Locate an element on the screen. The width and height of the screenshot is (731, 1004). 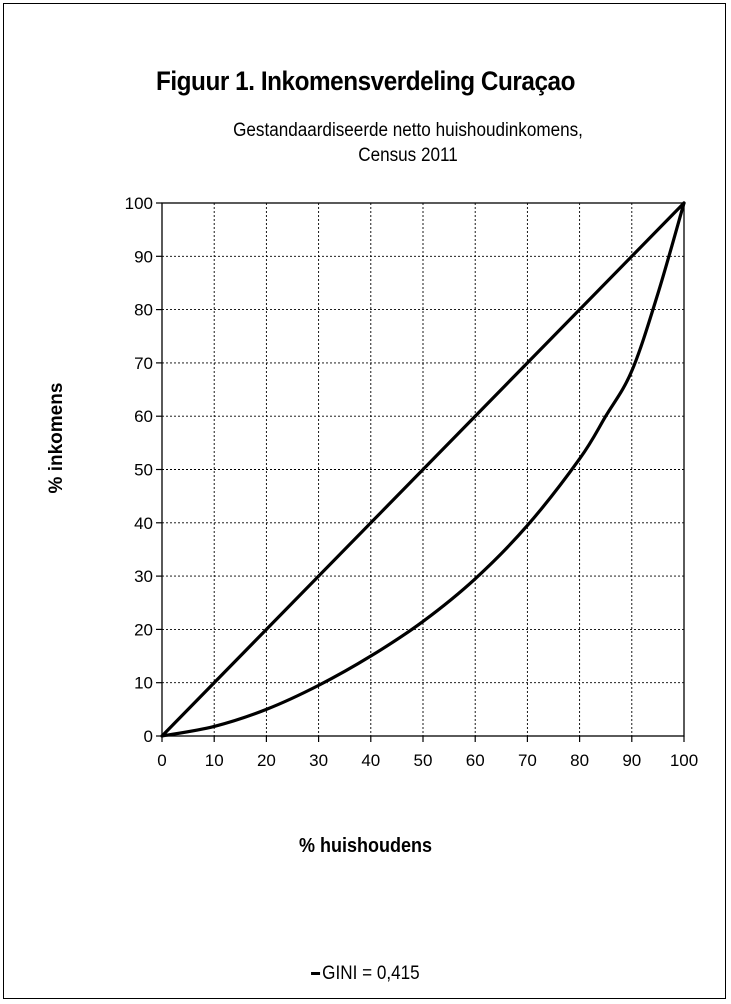
x-tick-label: 100 is located at coordinates (684, 760).